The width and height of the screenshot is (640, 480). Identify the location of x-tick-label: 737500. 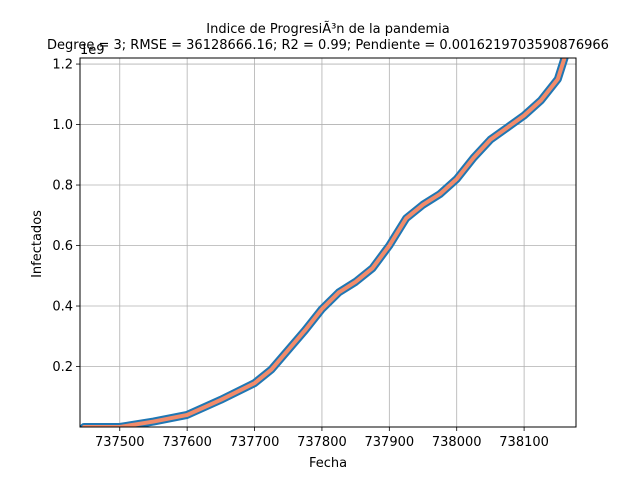
(120, 442).